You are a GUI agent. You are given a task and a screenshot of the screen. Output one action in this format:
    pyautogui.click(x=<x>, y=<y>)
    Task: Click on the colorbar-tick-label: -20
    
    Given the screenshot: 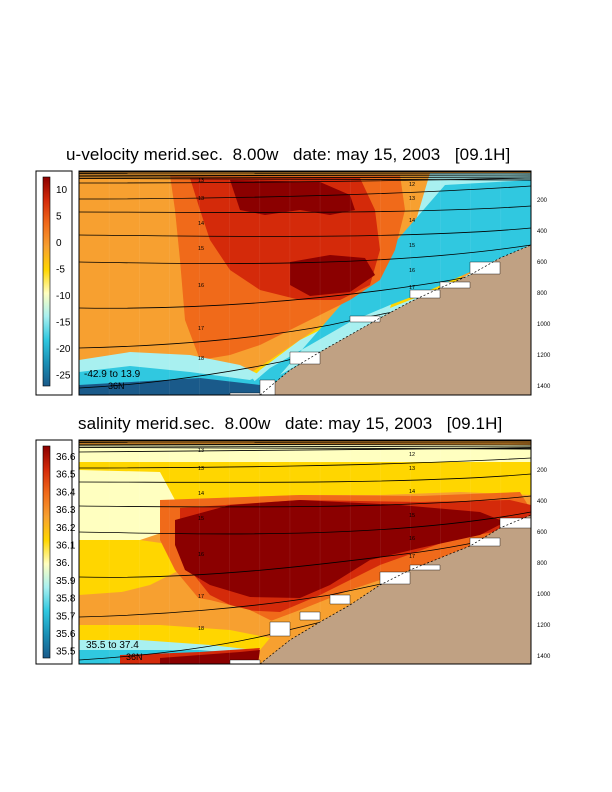 What is the action you would take?
    pyautogui.click(x=63, y=349)
    